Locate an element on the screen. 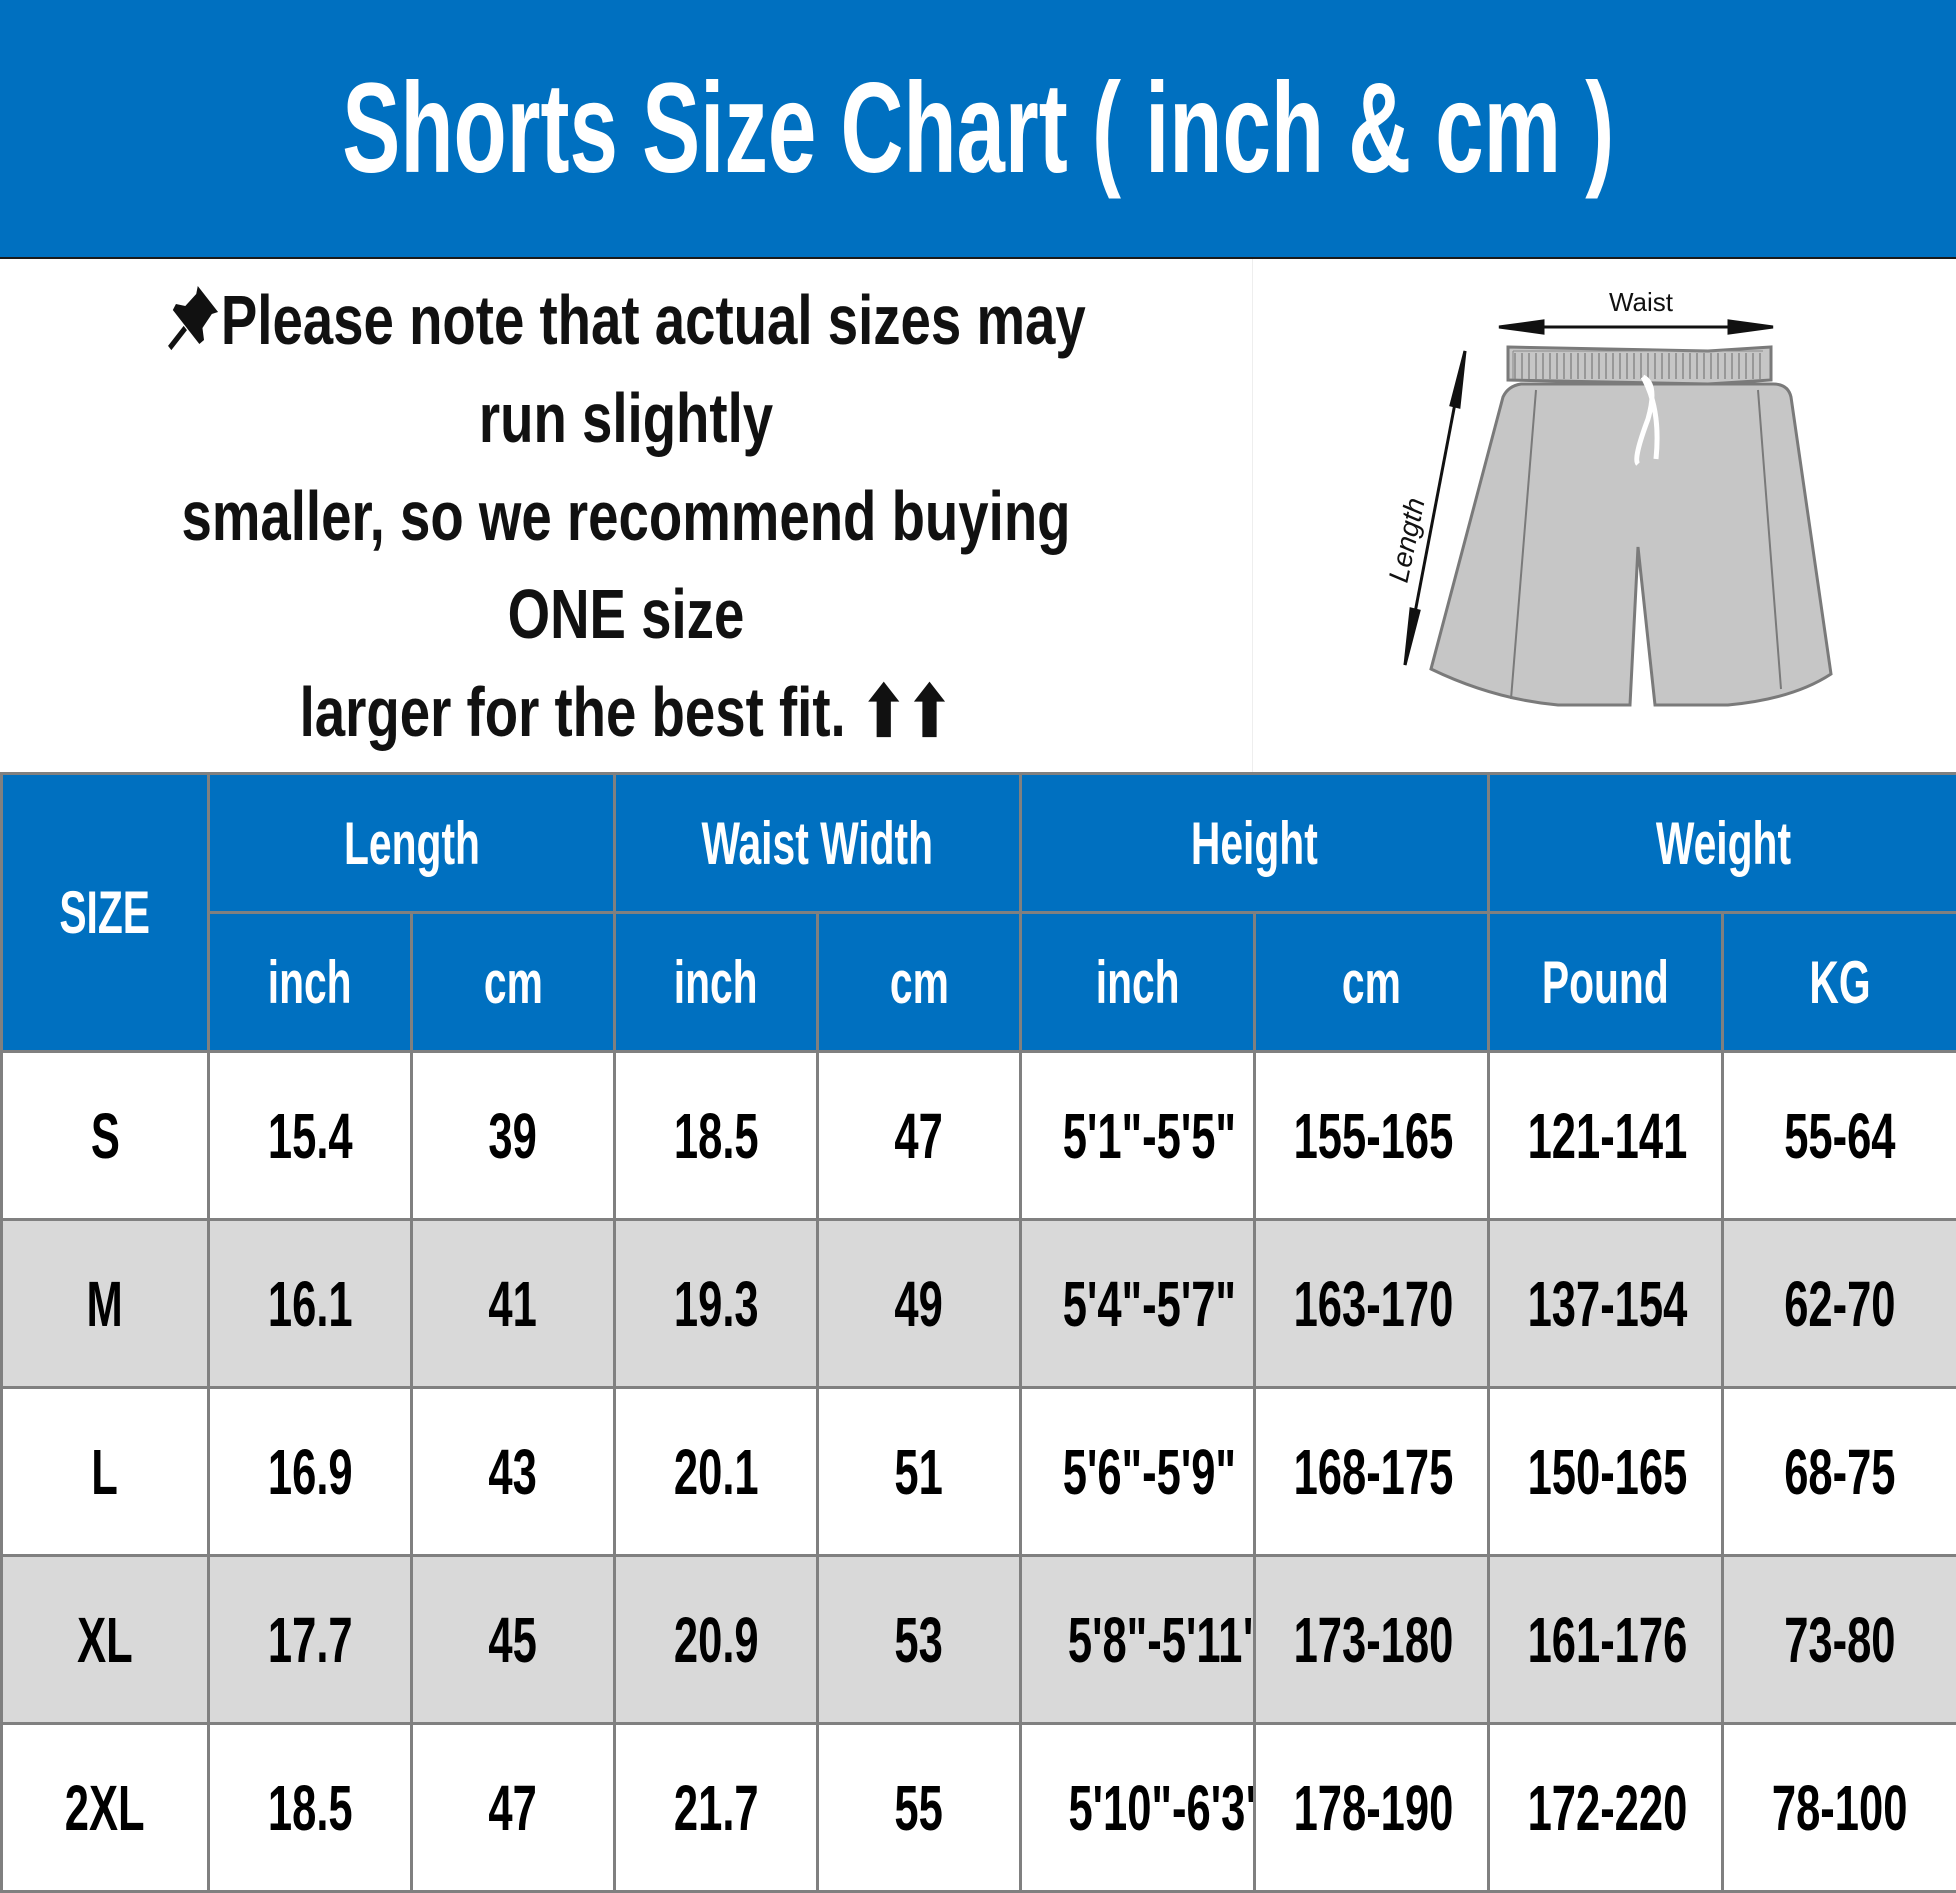 Image resolution: width=1956 pixels, height=1893 pixels. table-cell: 19.3 is located at coordinates (716, 1304).